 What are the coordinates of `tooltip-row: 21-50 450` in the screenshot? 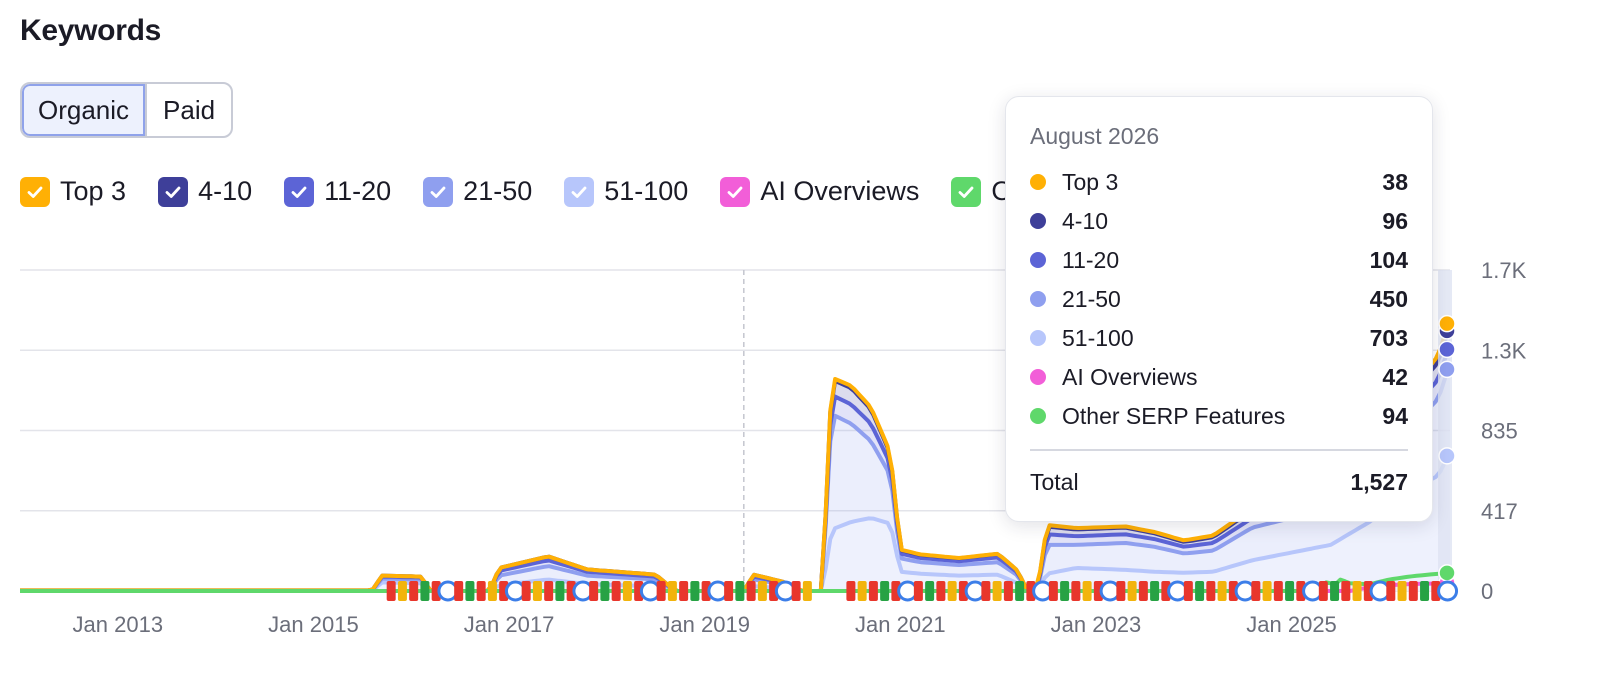 It's located at (1219, 299).